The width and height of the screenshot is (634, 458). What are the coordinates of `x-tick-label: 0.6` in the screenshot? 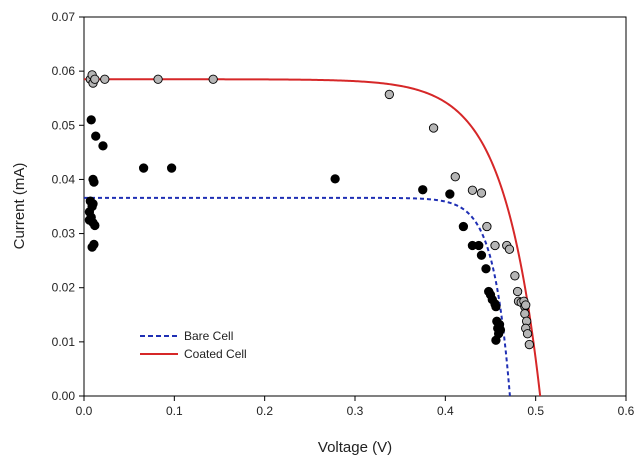 It's located at (626, 411).